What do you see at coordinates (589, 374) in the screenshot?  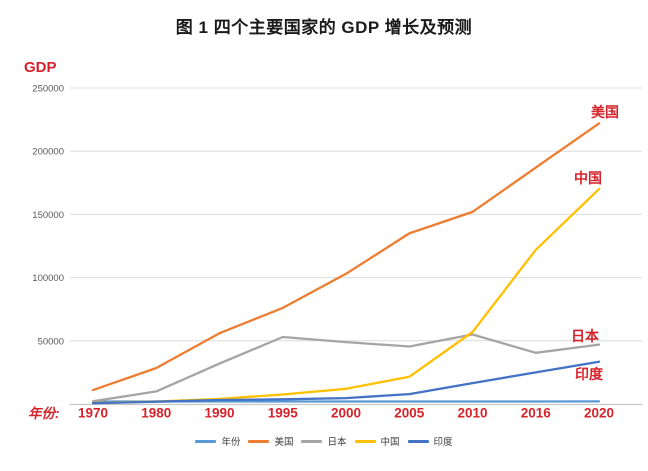 I see `series-annotation-india: 印度` at bounding box center [589, 374].